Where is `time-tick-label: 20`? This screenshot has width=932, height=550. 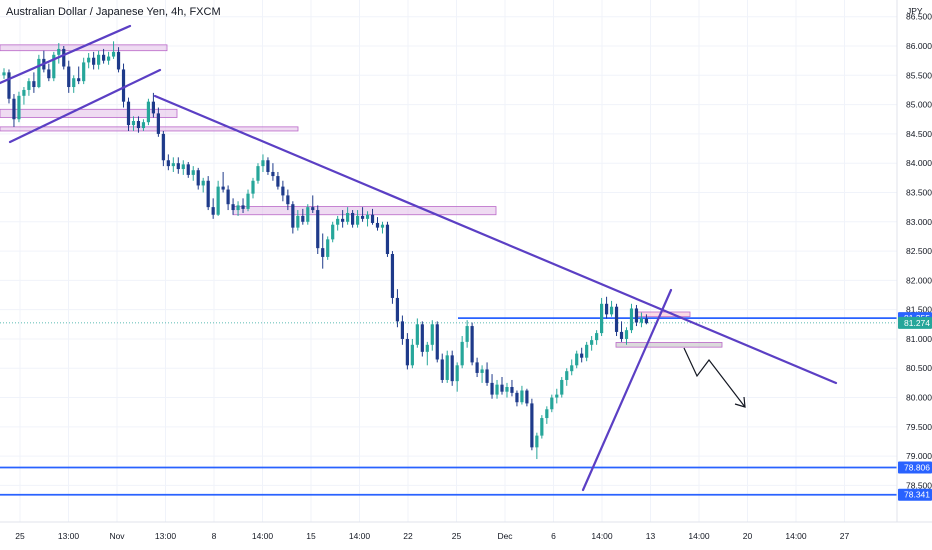 time-tick-label: 20 is located at coordinates (748, 536).